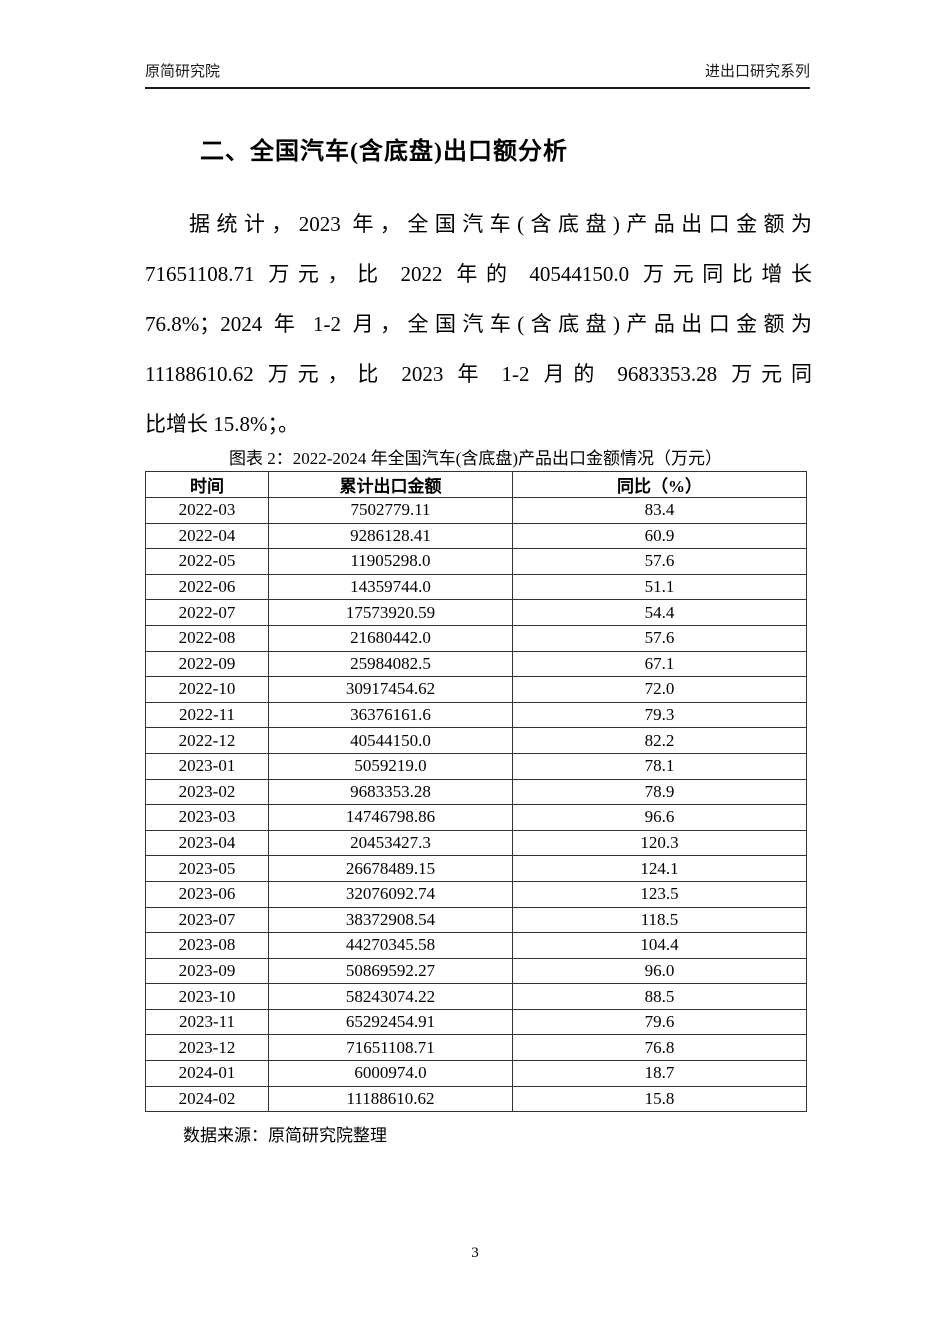  I want to click on cell-time: 2023-06, so click(207, 894).